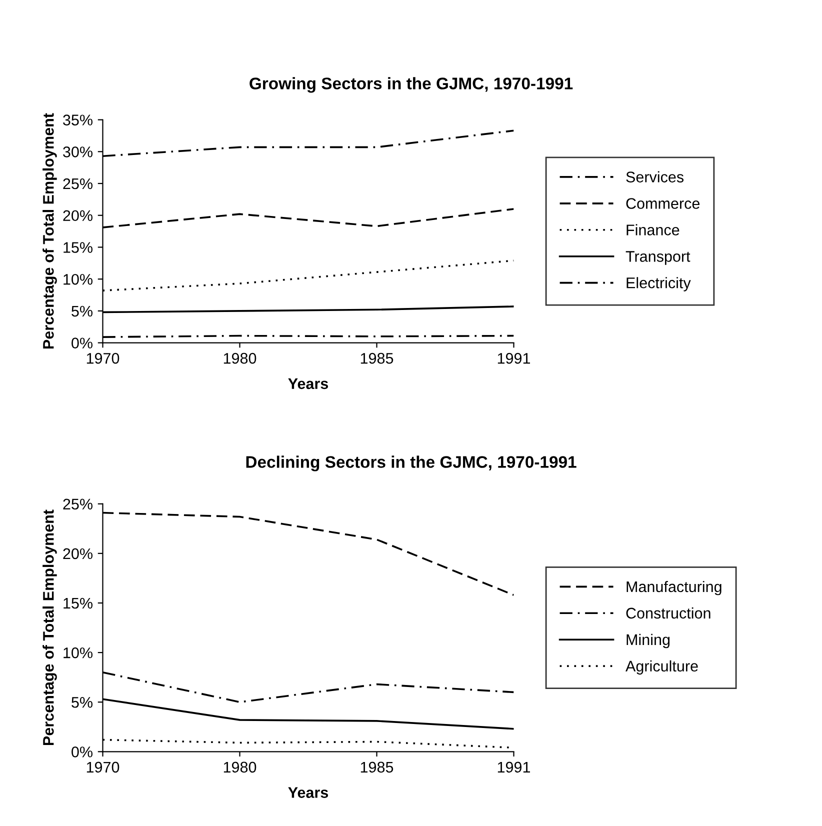  I want to click on legend-label: Mining, so click(648, 641).